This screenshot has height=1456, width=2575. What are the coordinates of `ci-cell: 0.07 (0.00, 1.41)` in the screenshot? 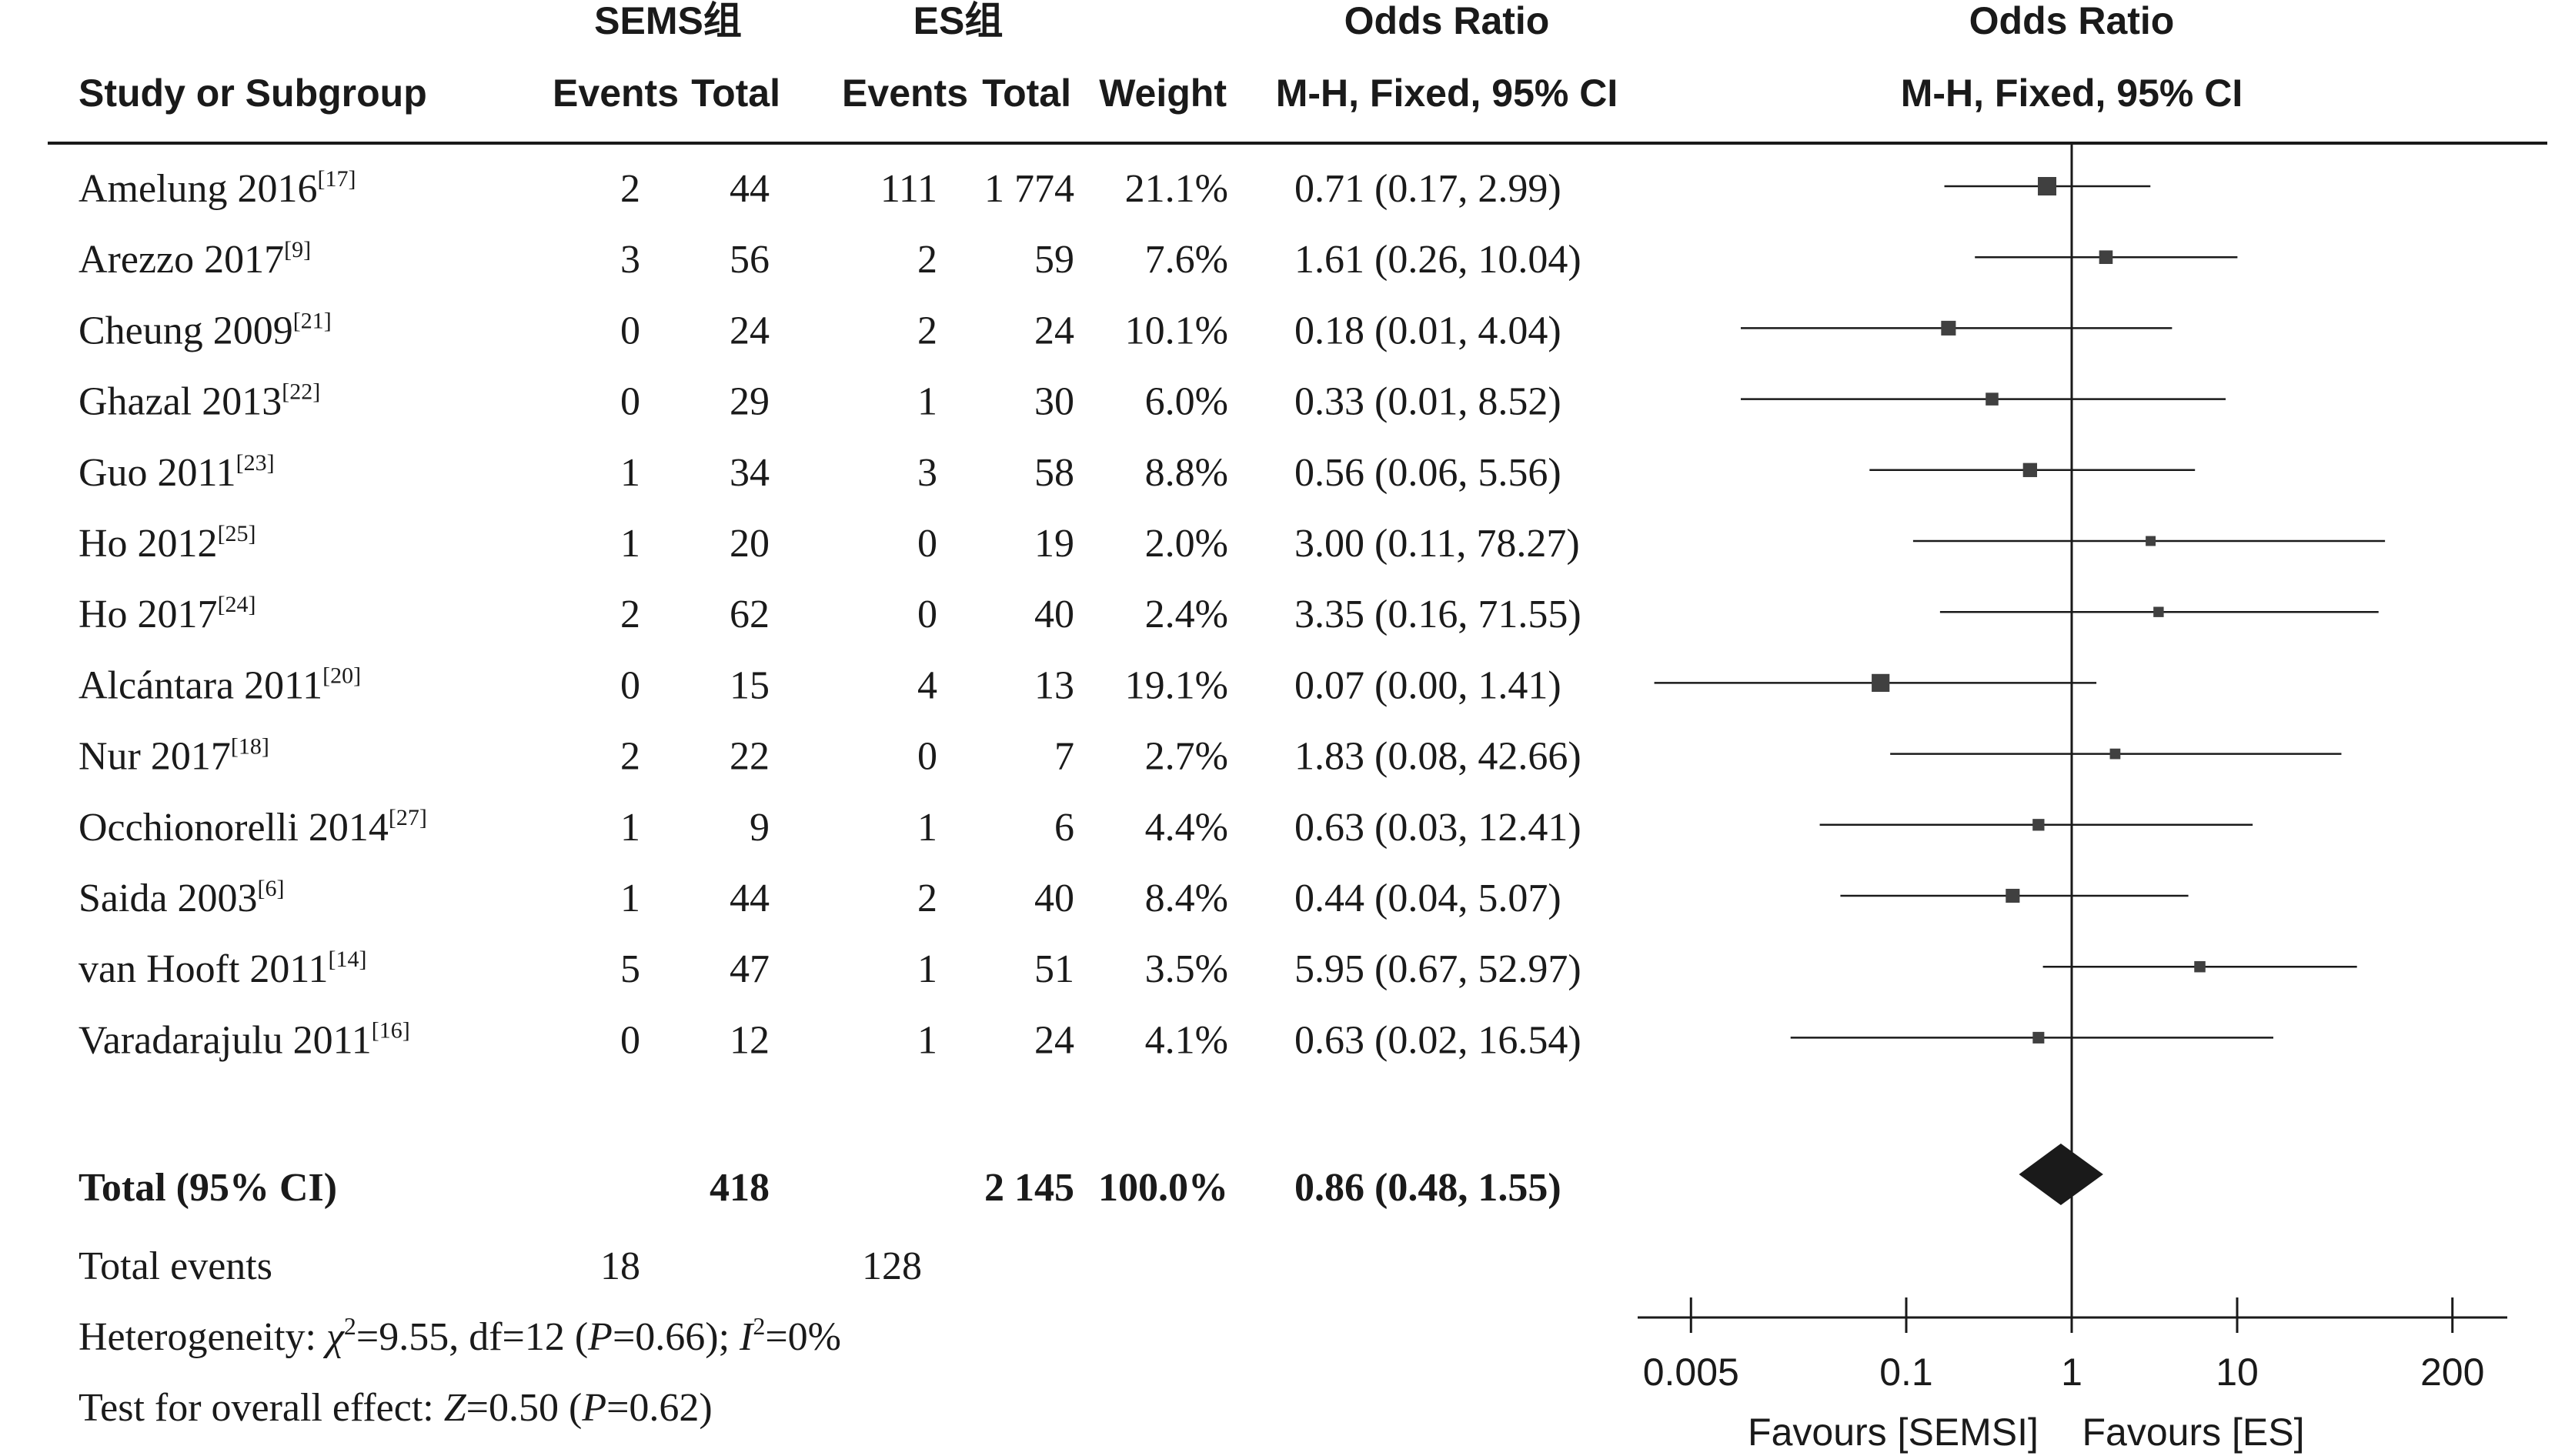 It's located at (1427, 685).